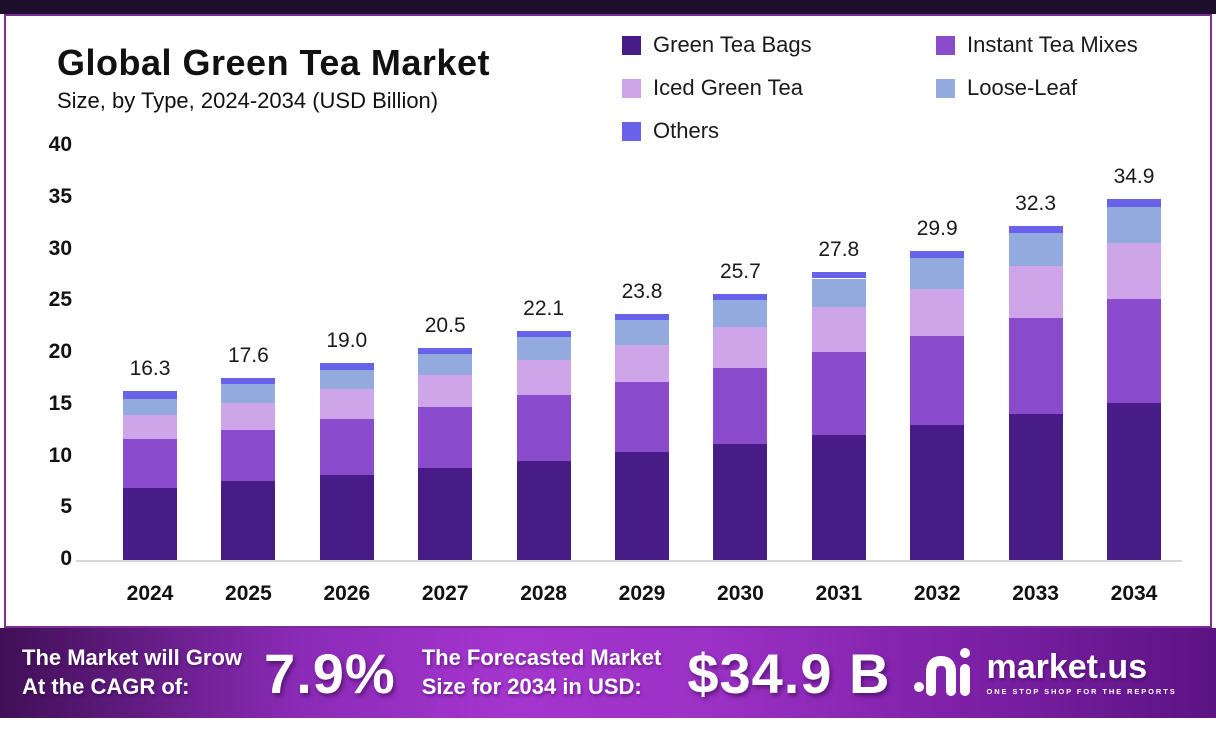 This screenshot has width=1216, height=737. Describe the element at coordinates (66, 507) in the screenshot. I see `y-axis-tick-5: 5` at that location.